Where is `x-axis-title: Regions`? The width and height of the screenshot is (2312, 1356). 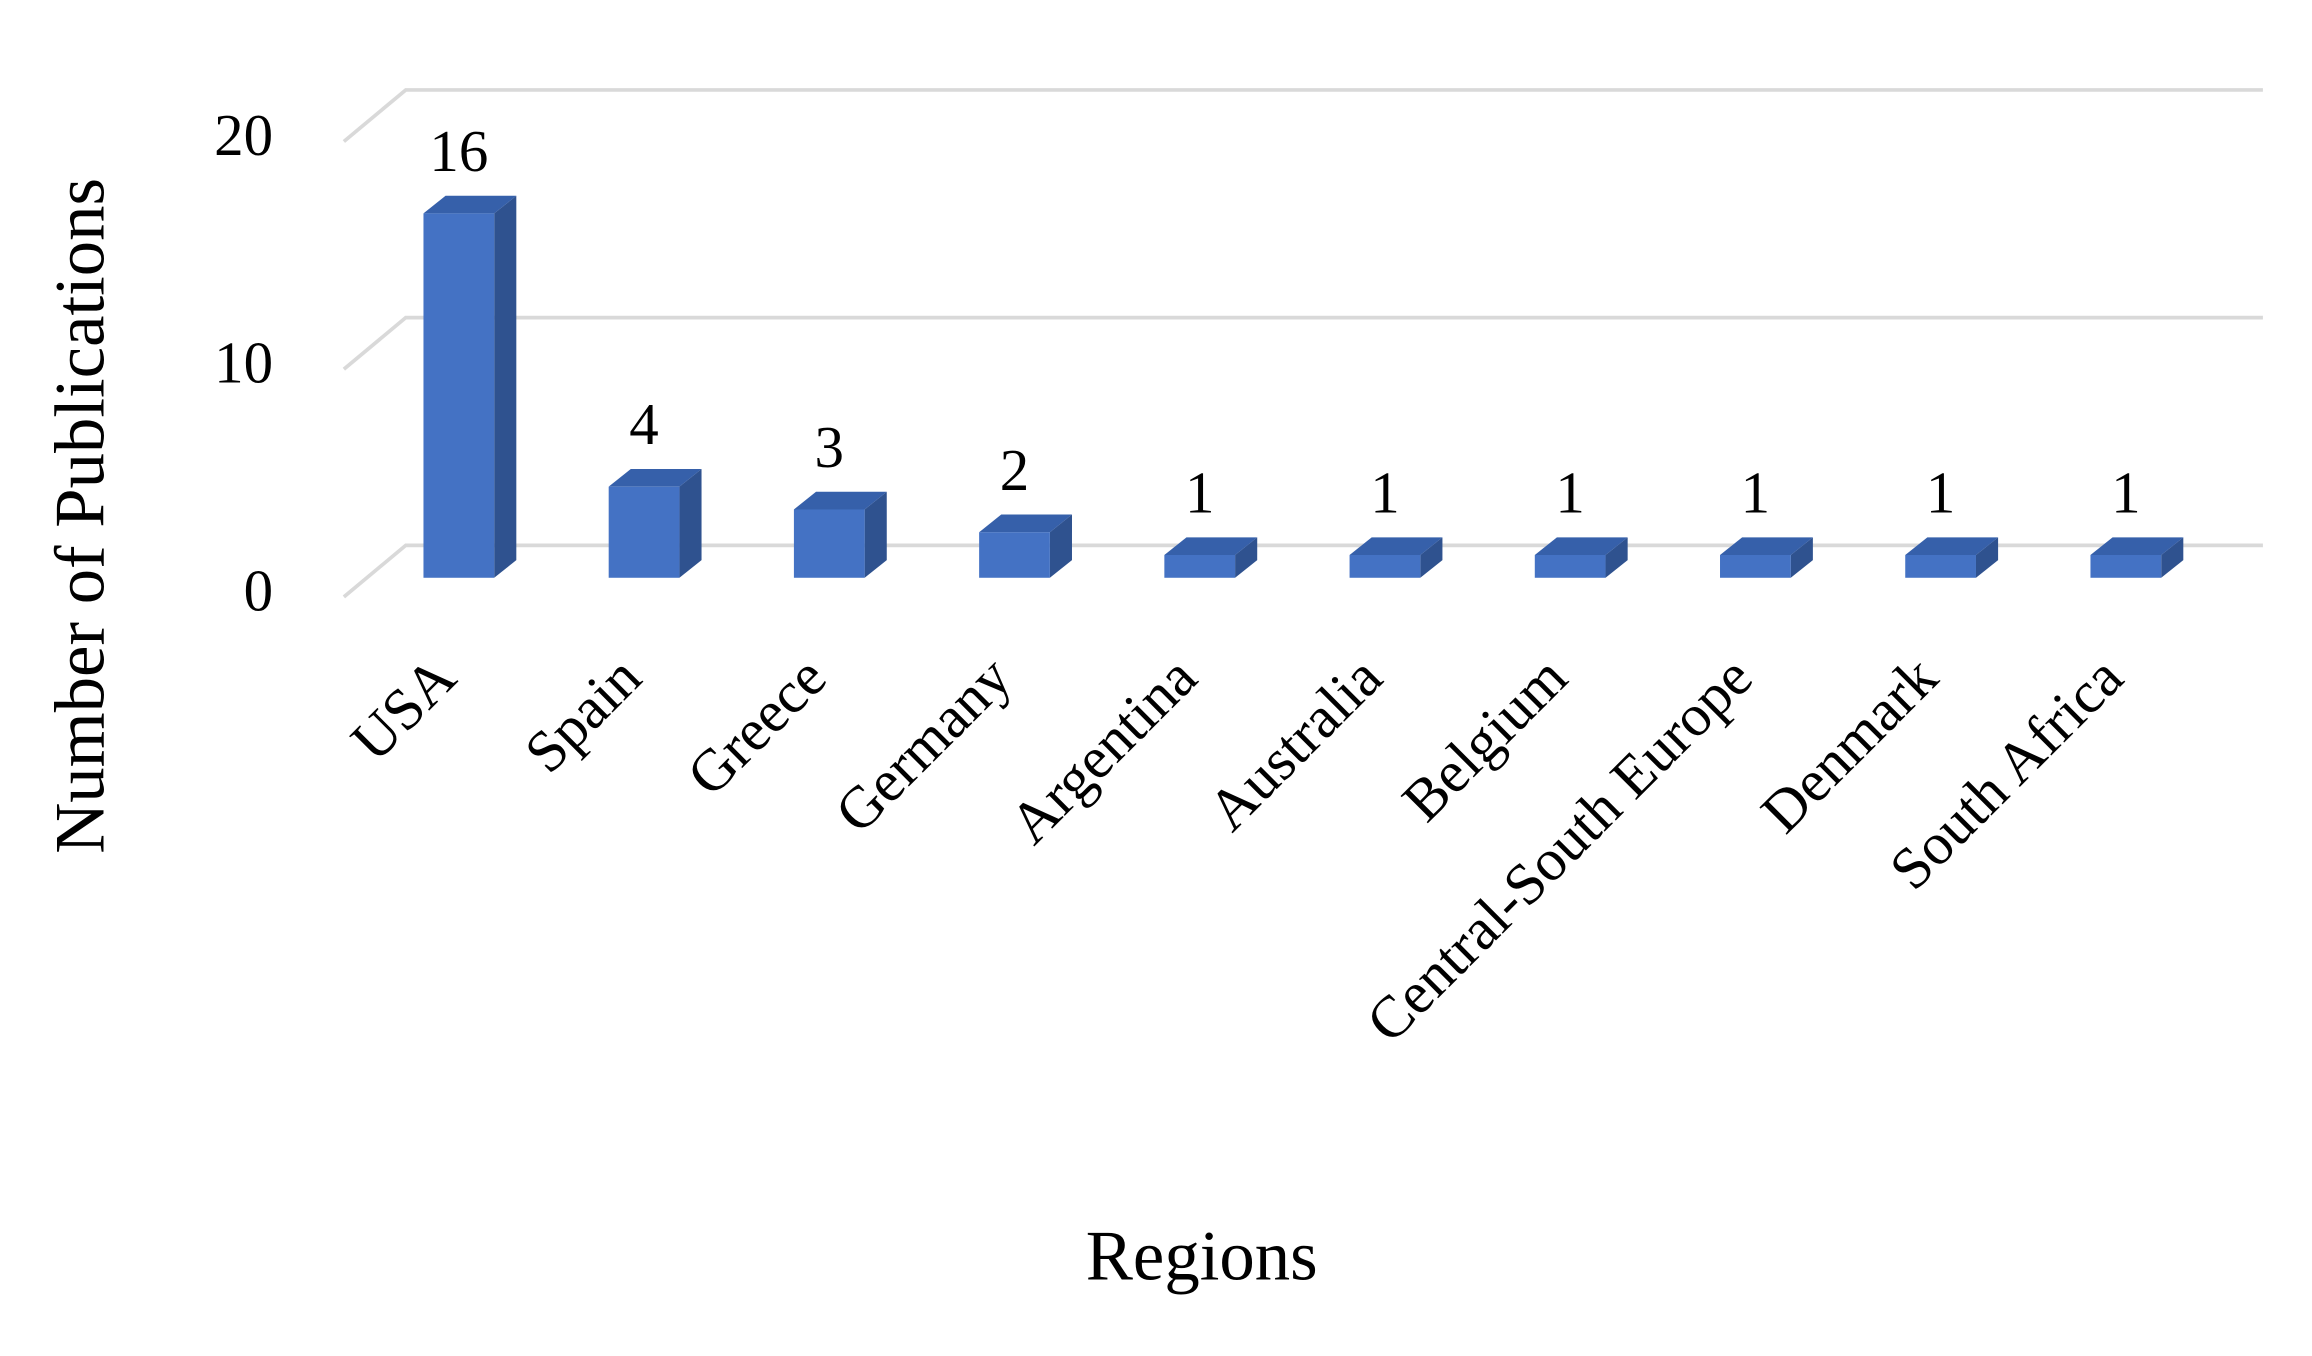
x-axis-title: Regions is located at coordinates (1202, 1256).